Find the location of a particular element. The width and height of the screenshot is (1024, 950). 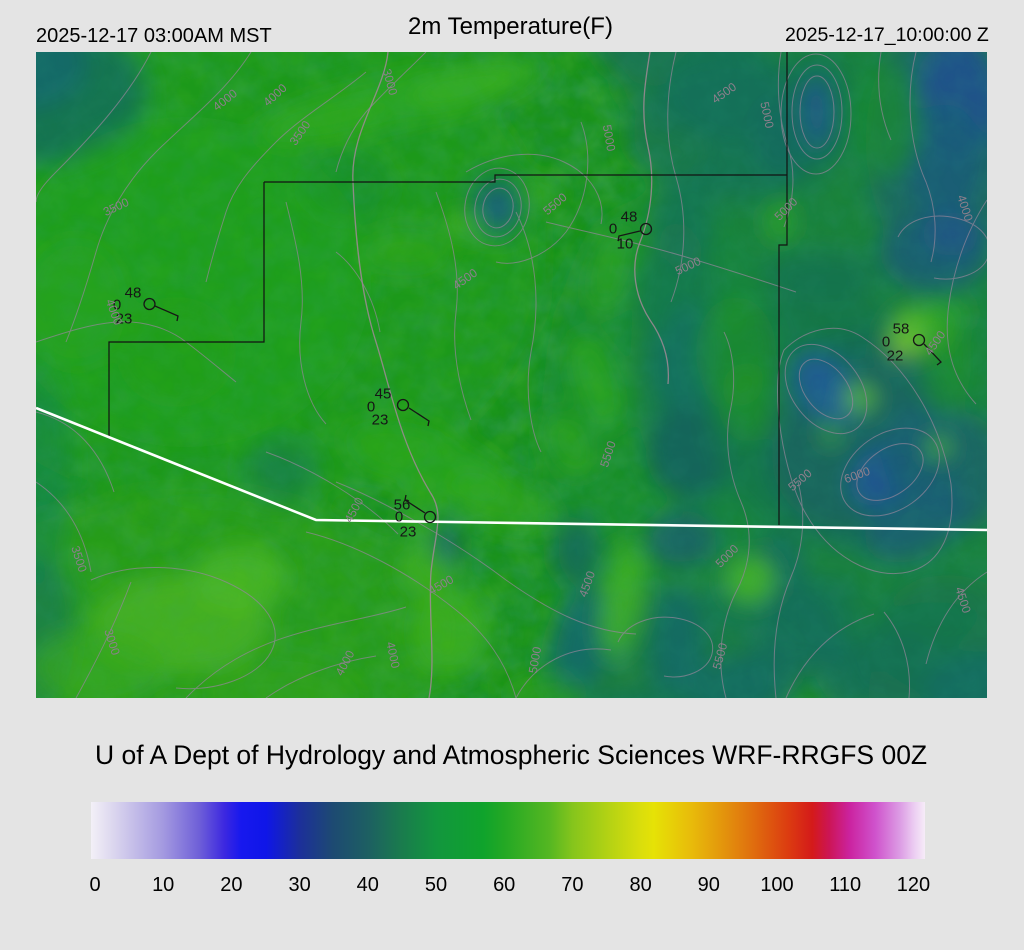

svg-text: 3000 is located at coordinates (390, 82).